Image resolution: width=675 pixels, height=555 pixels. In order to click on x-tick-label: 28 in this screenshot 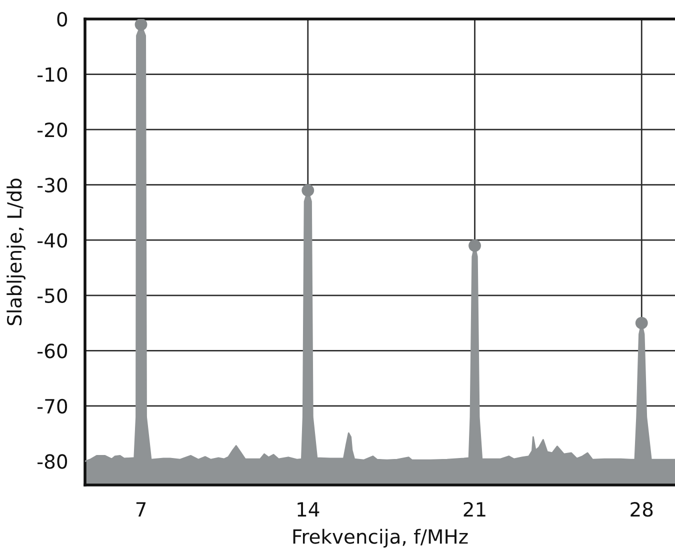, I will do `click(641, 509)`.